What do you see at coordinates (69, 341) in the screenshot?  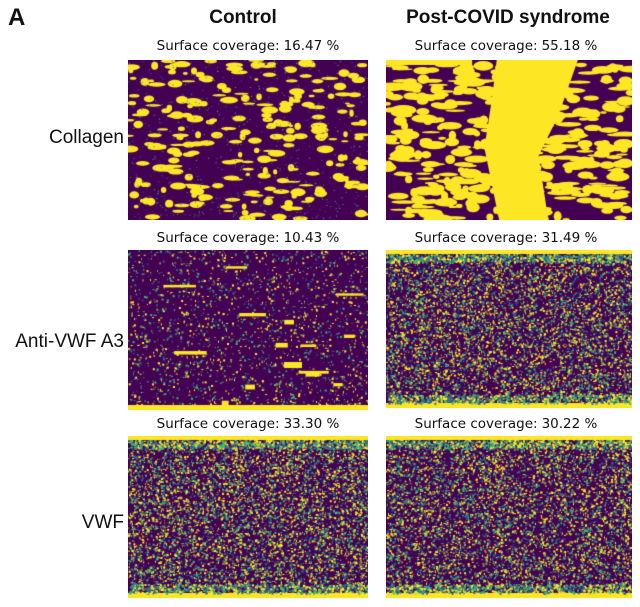 I see `row-label-anti-vwf-a3: Anti-VWF A3` at bounding box center [69, 341].